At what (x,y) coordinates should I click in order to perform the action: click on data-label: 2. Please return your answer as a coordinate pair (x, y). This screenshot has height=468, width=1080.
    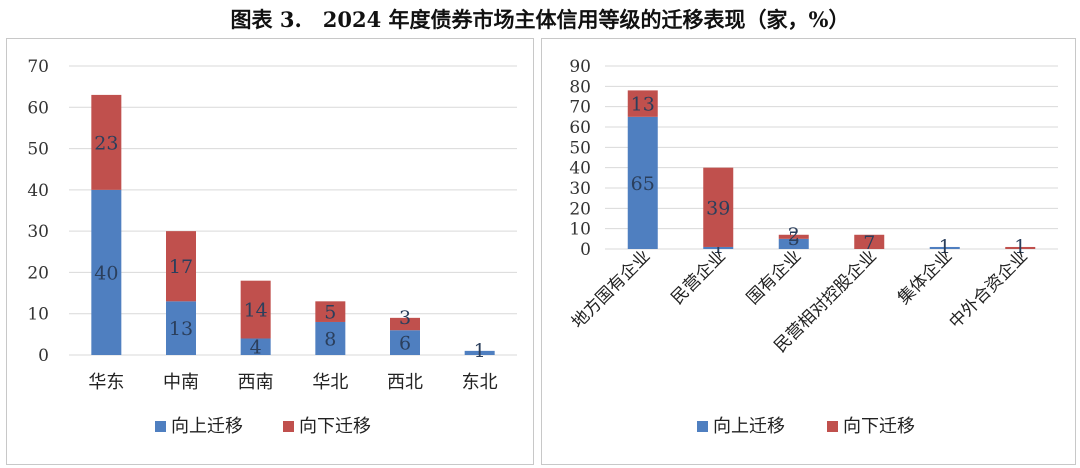
    Looking at the image, I should click on (794, 235).